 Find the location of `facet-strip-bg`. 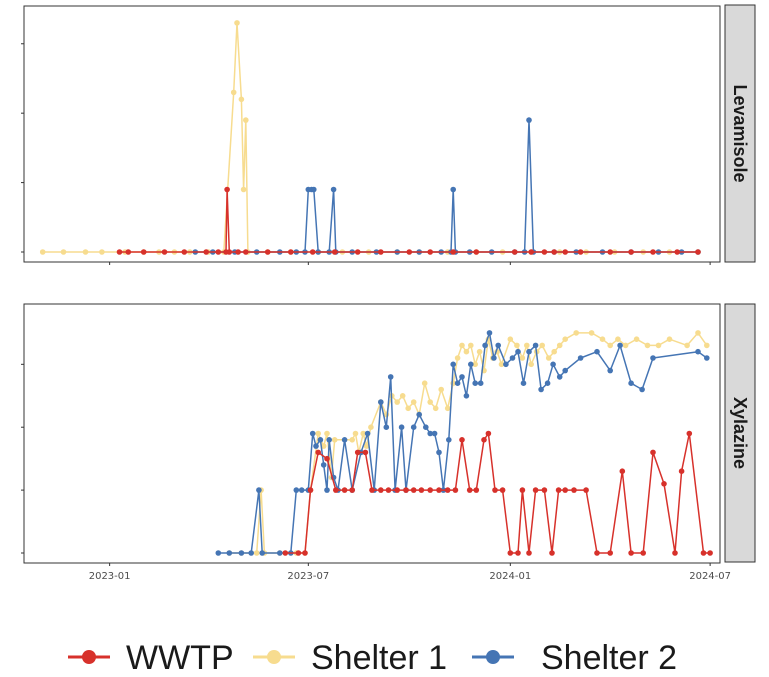

facet-strip-bg is located at coordinates (740, 133).